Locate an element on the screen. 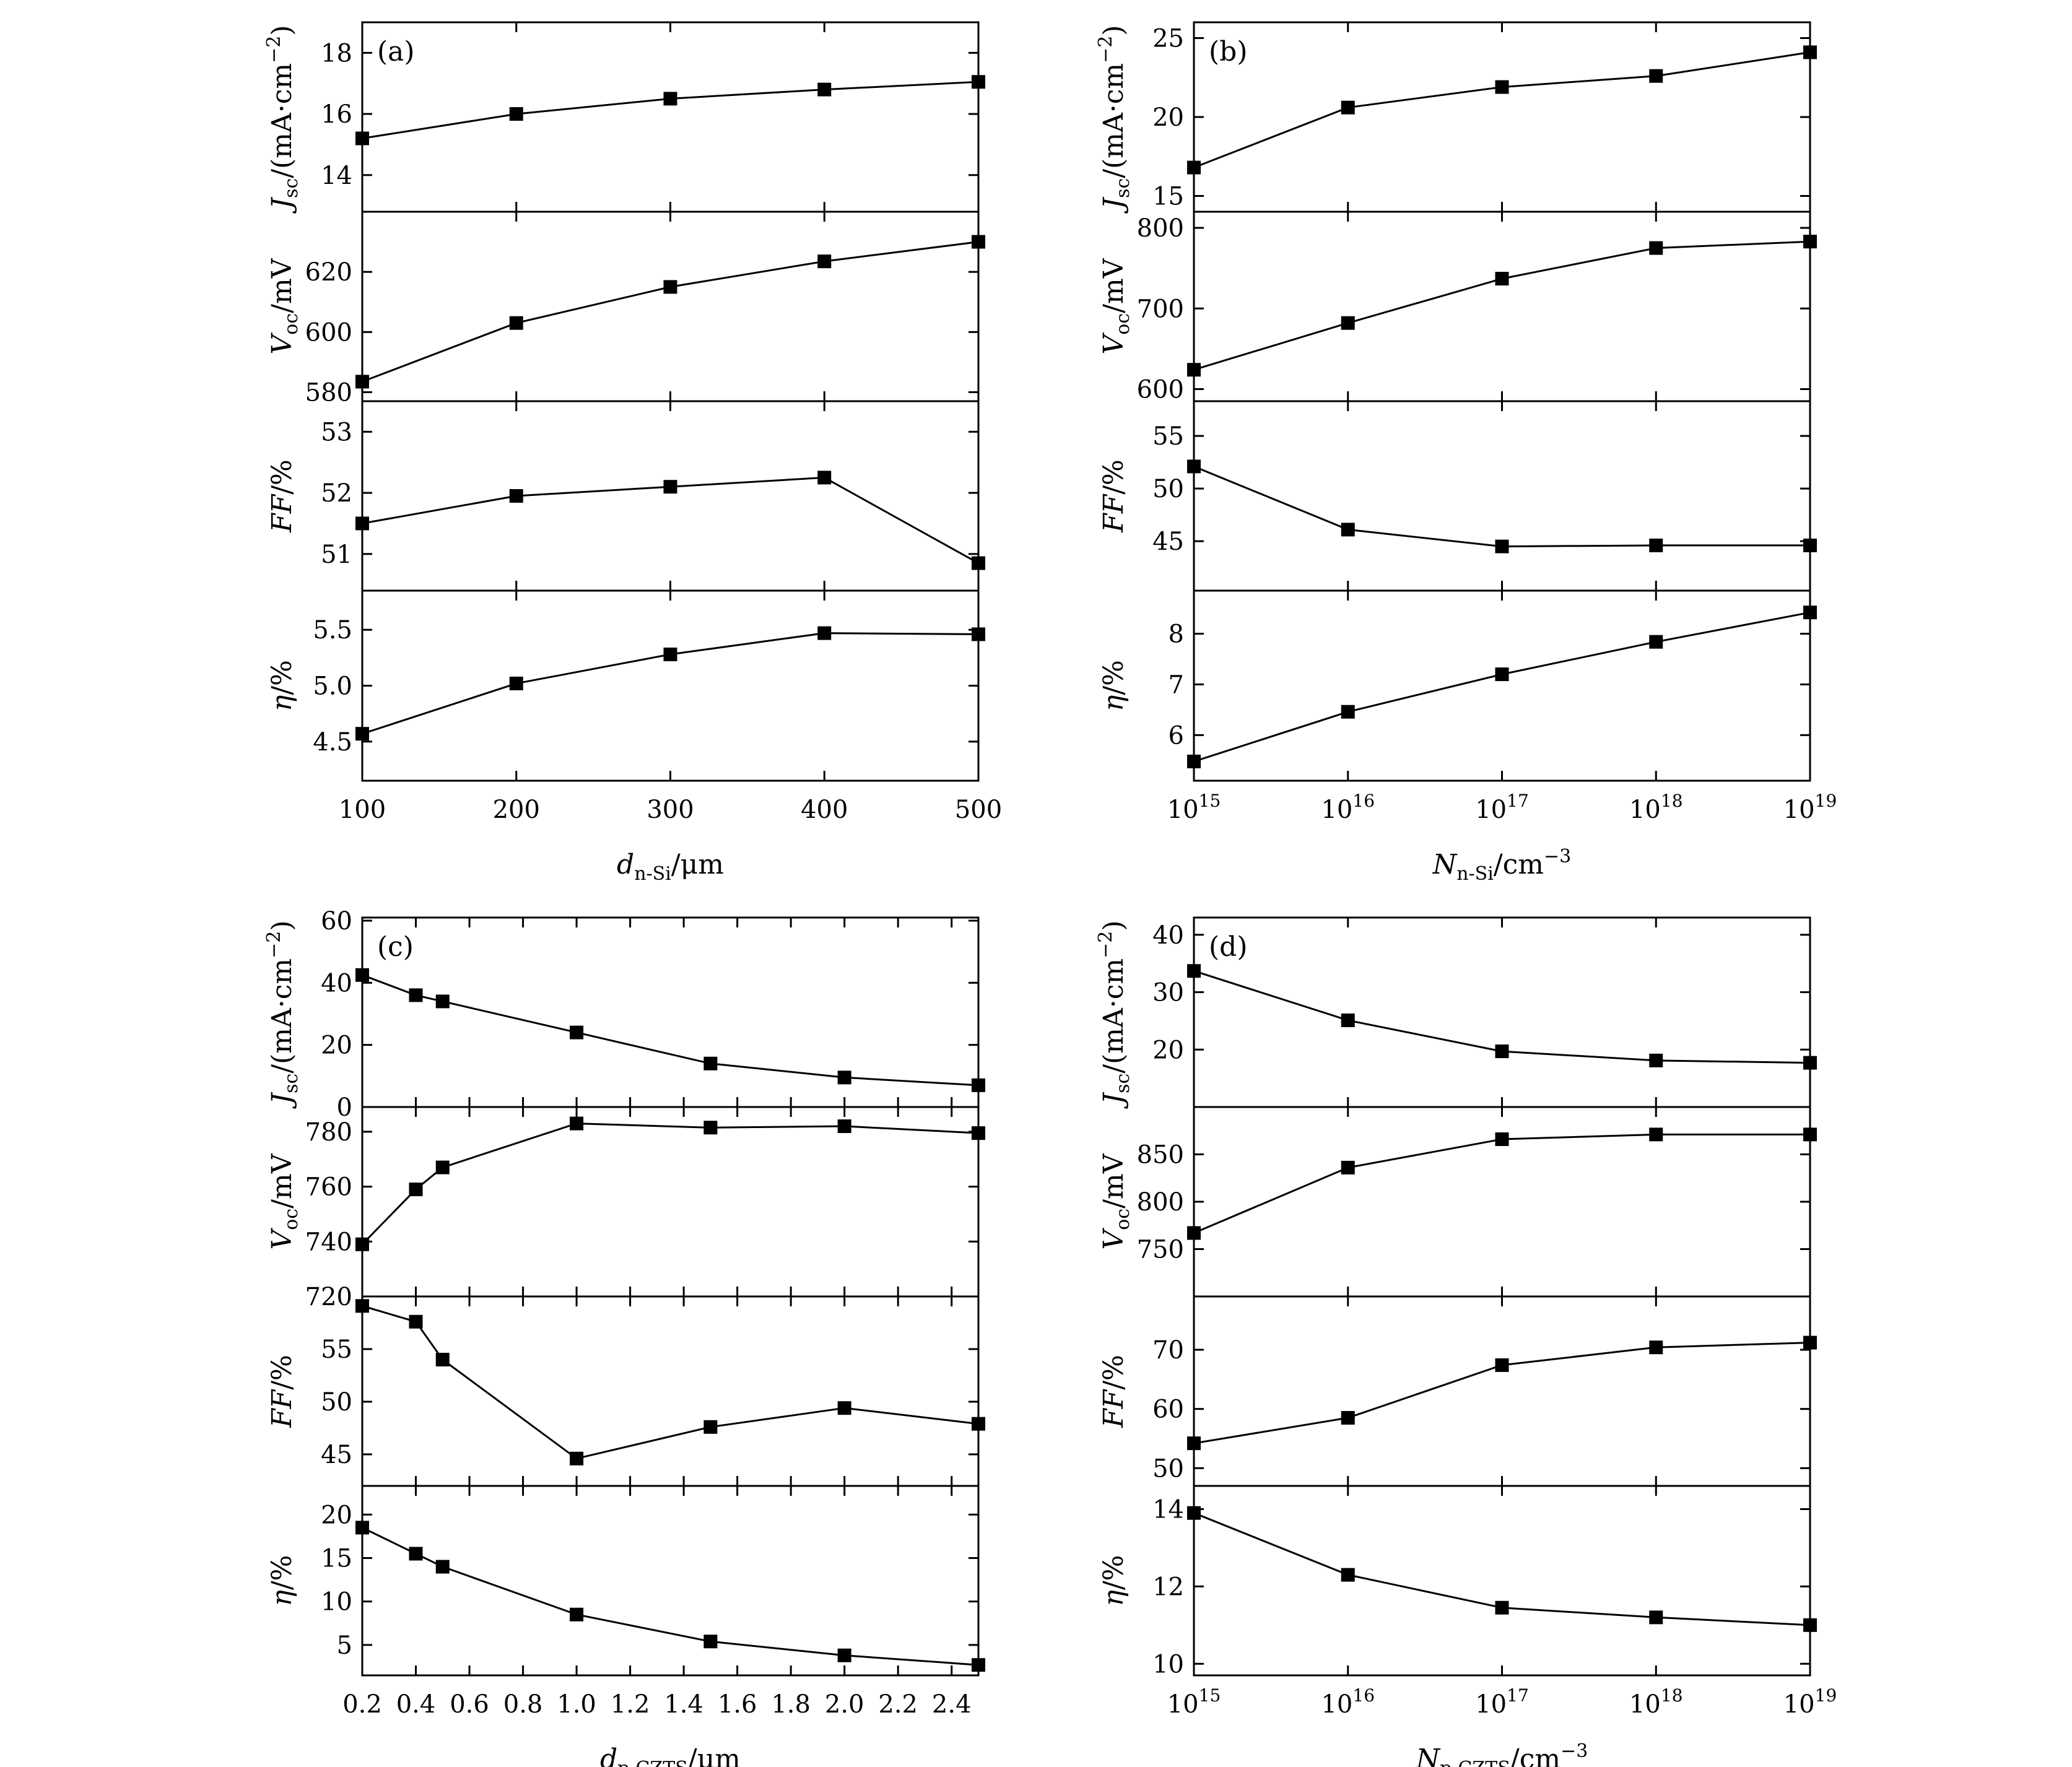  subplot-3: 51 52 53 FF/% is located at coordinates (625, 496).